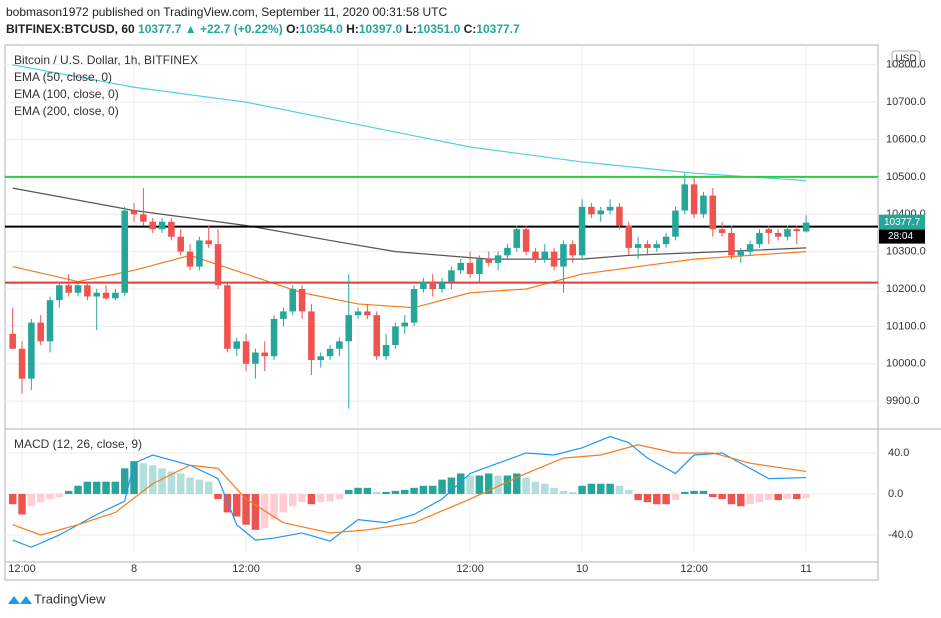 The width and height of the screenshot is (941, 618). What do you see at coordinates (470, 29) in the screenshot?
I see `c-label: C:` at bounding box center [470, 29].